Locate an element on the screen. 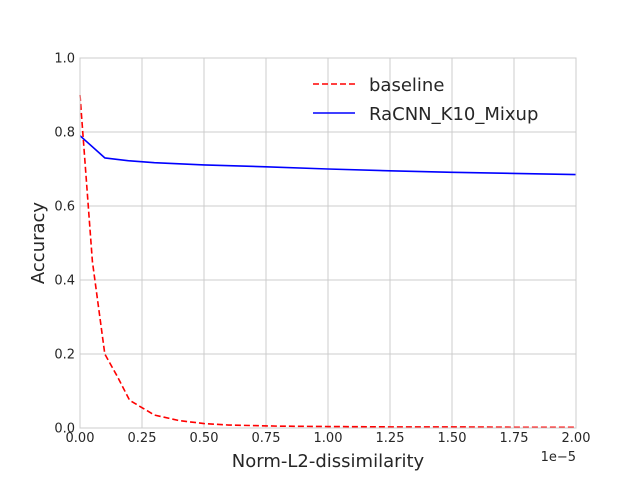 This screenshot has height=480, width=640. x-tick-labels: 0.00 0.25 0.50 0.75 1.00 1.25 1.50 1.75 2.00 is located at coordinates (328, 438).